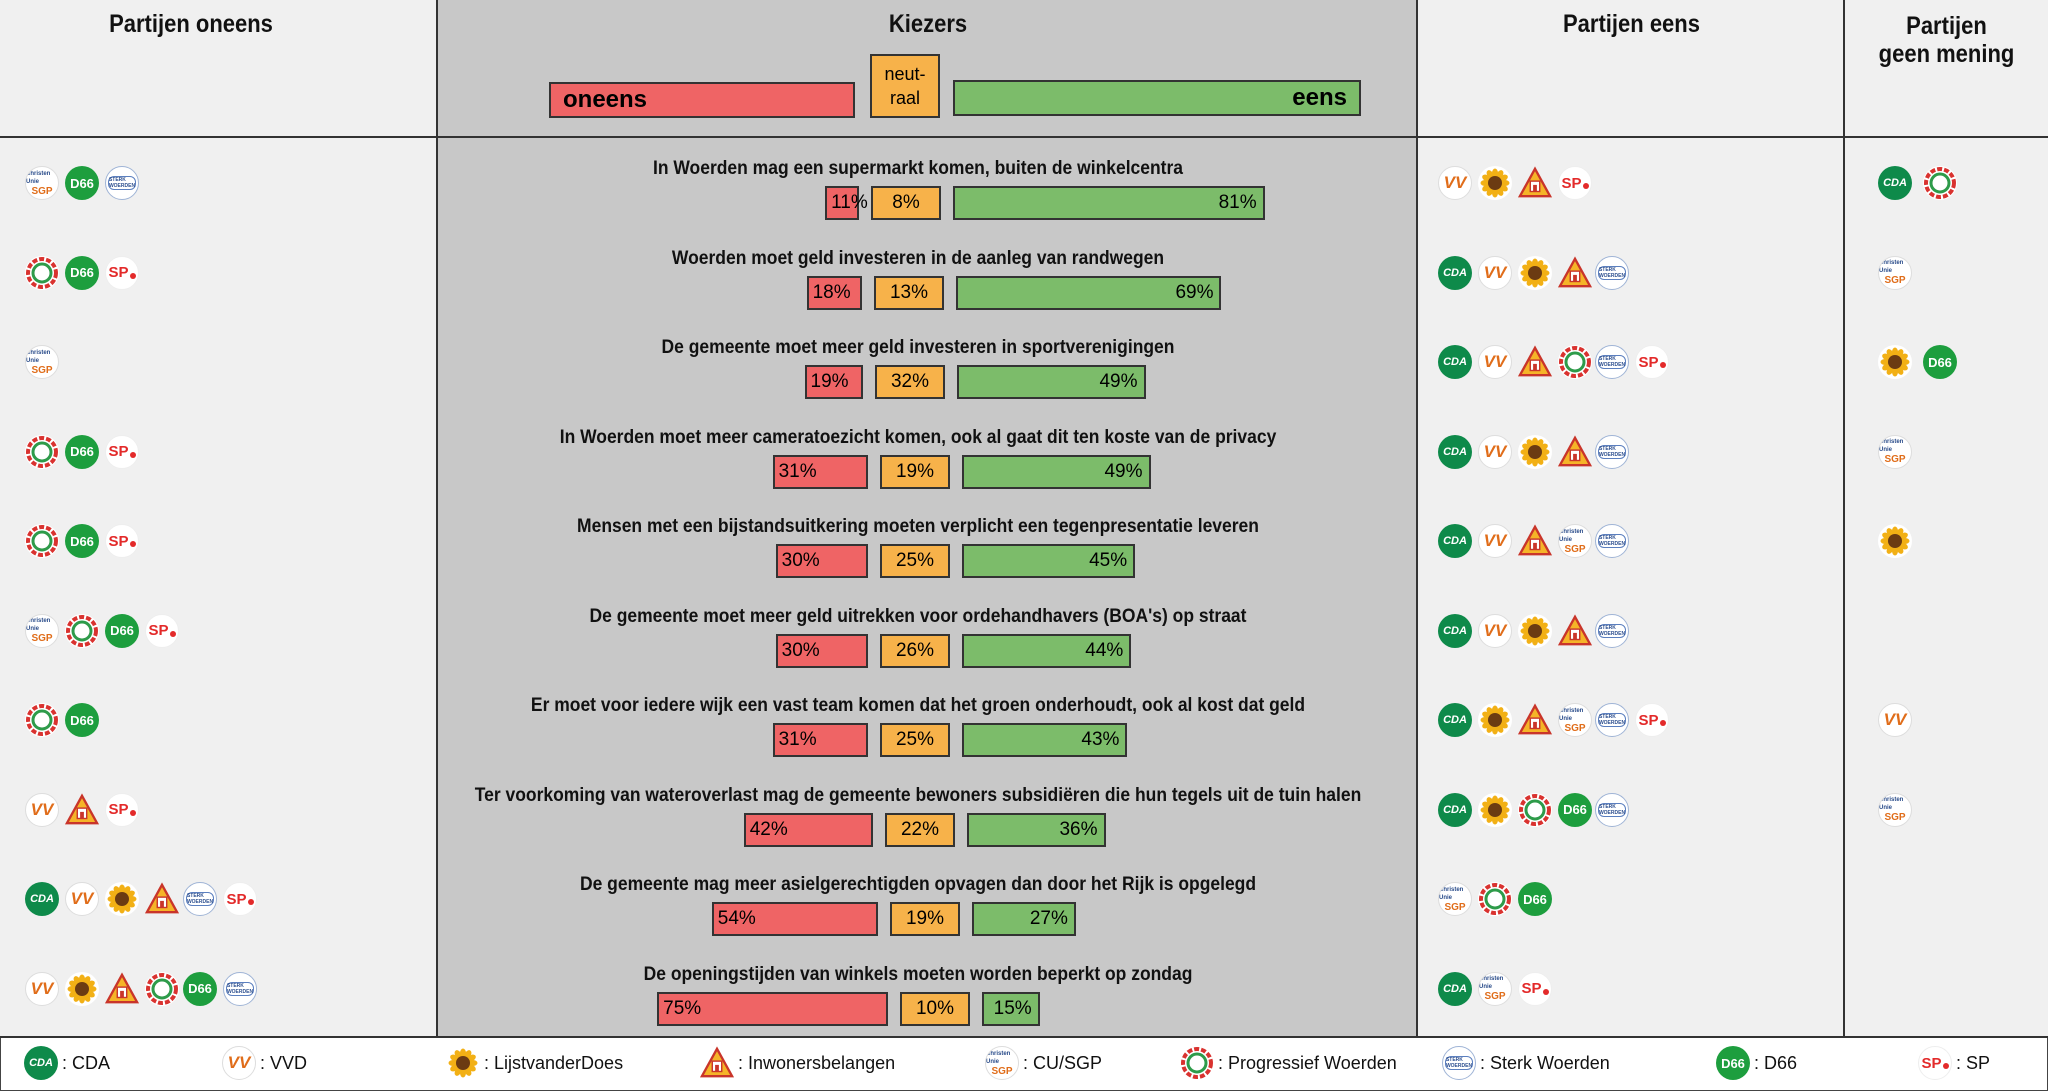 This screenshot has height=1091, width=2048. Describe the element at coordinates (821, 650) in the screenshot. I see `bar-oneens: 30%` at that location.